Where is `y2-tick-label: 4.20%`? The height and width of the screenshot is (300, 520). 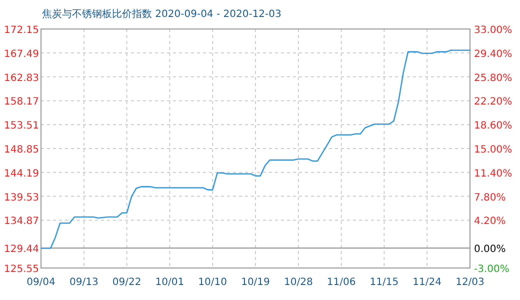 y2-tick-label: 4.20% is located at coordinates (490, 222).